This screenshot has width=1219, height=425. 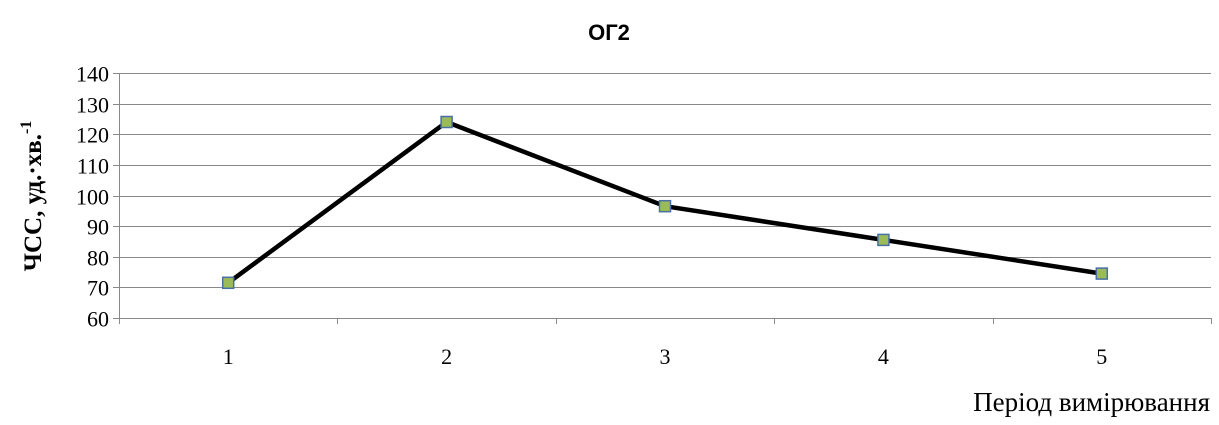 What do you see at coordinates (98, 288) in the screenshot?
I see `y-tick-label-70: 70` at bounding box center [98, 288].